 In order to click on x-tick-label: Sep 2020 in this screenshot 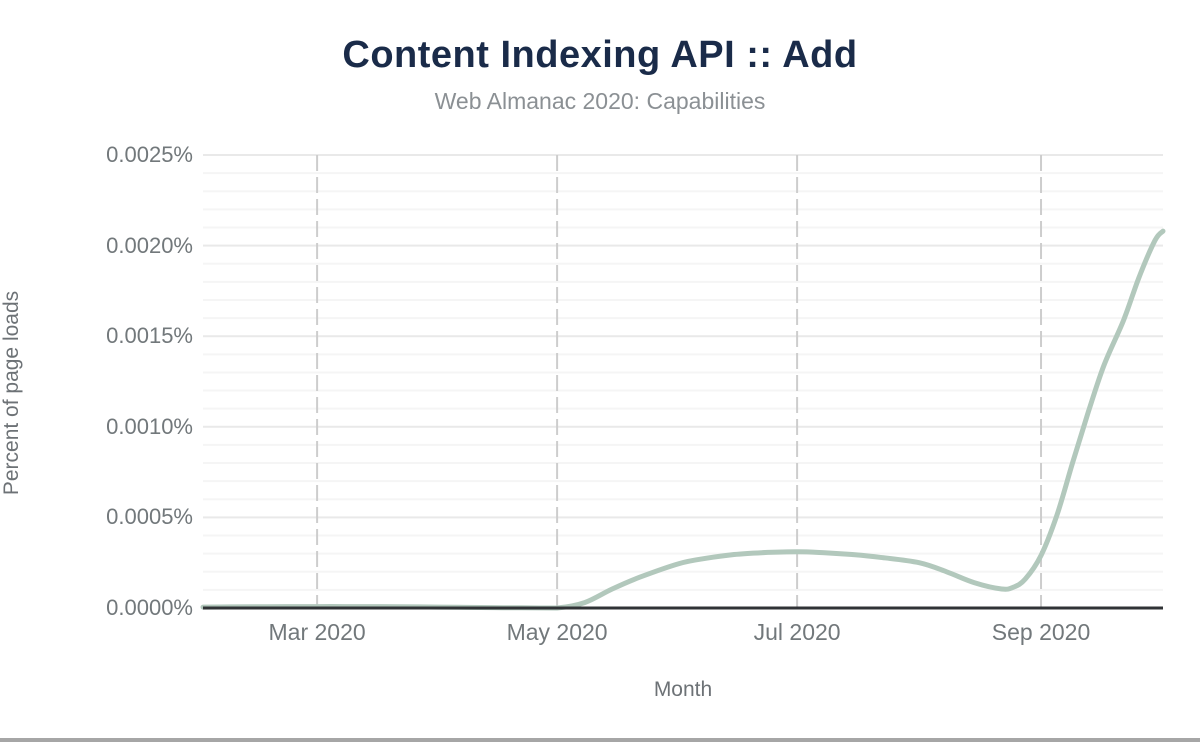, I will do `click(1041, 632)`.